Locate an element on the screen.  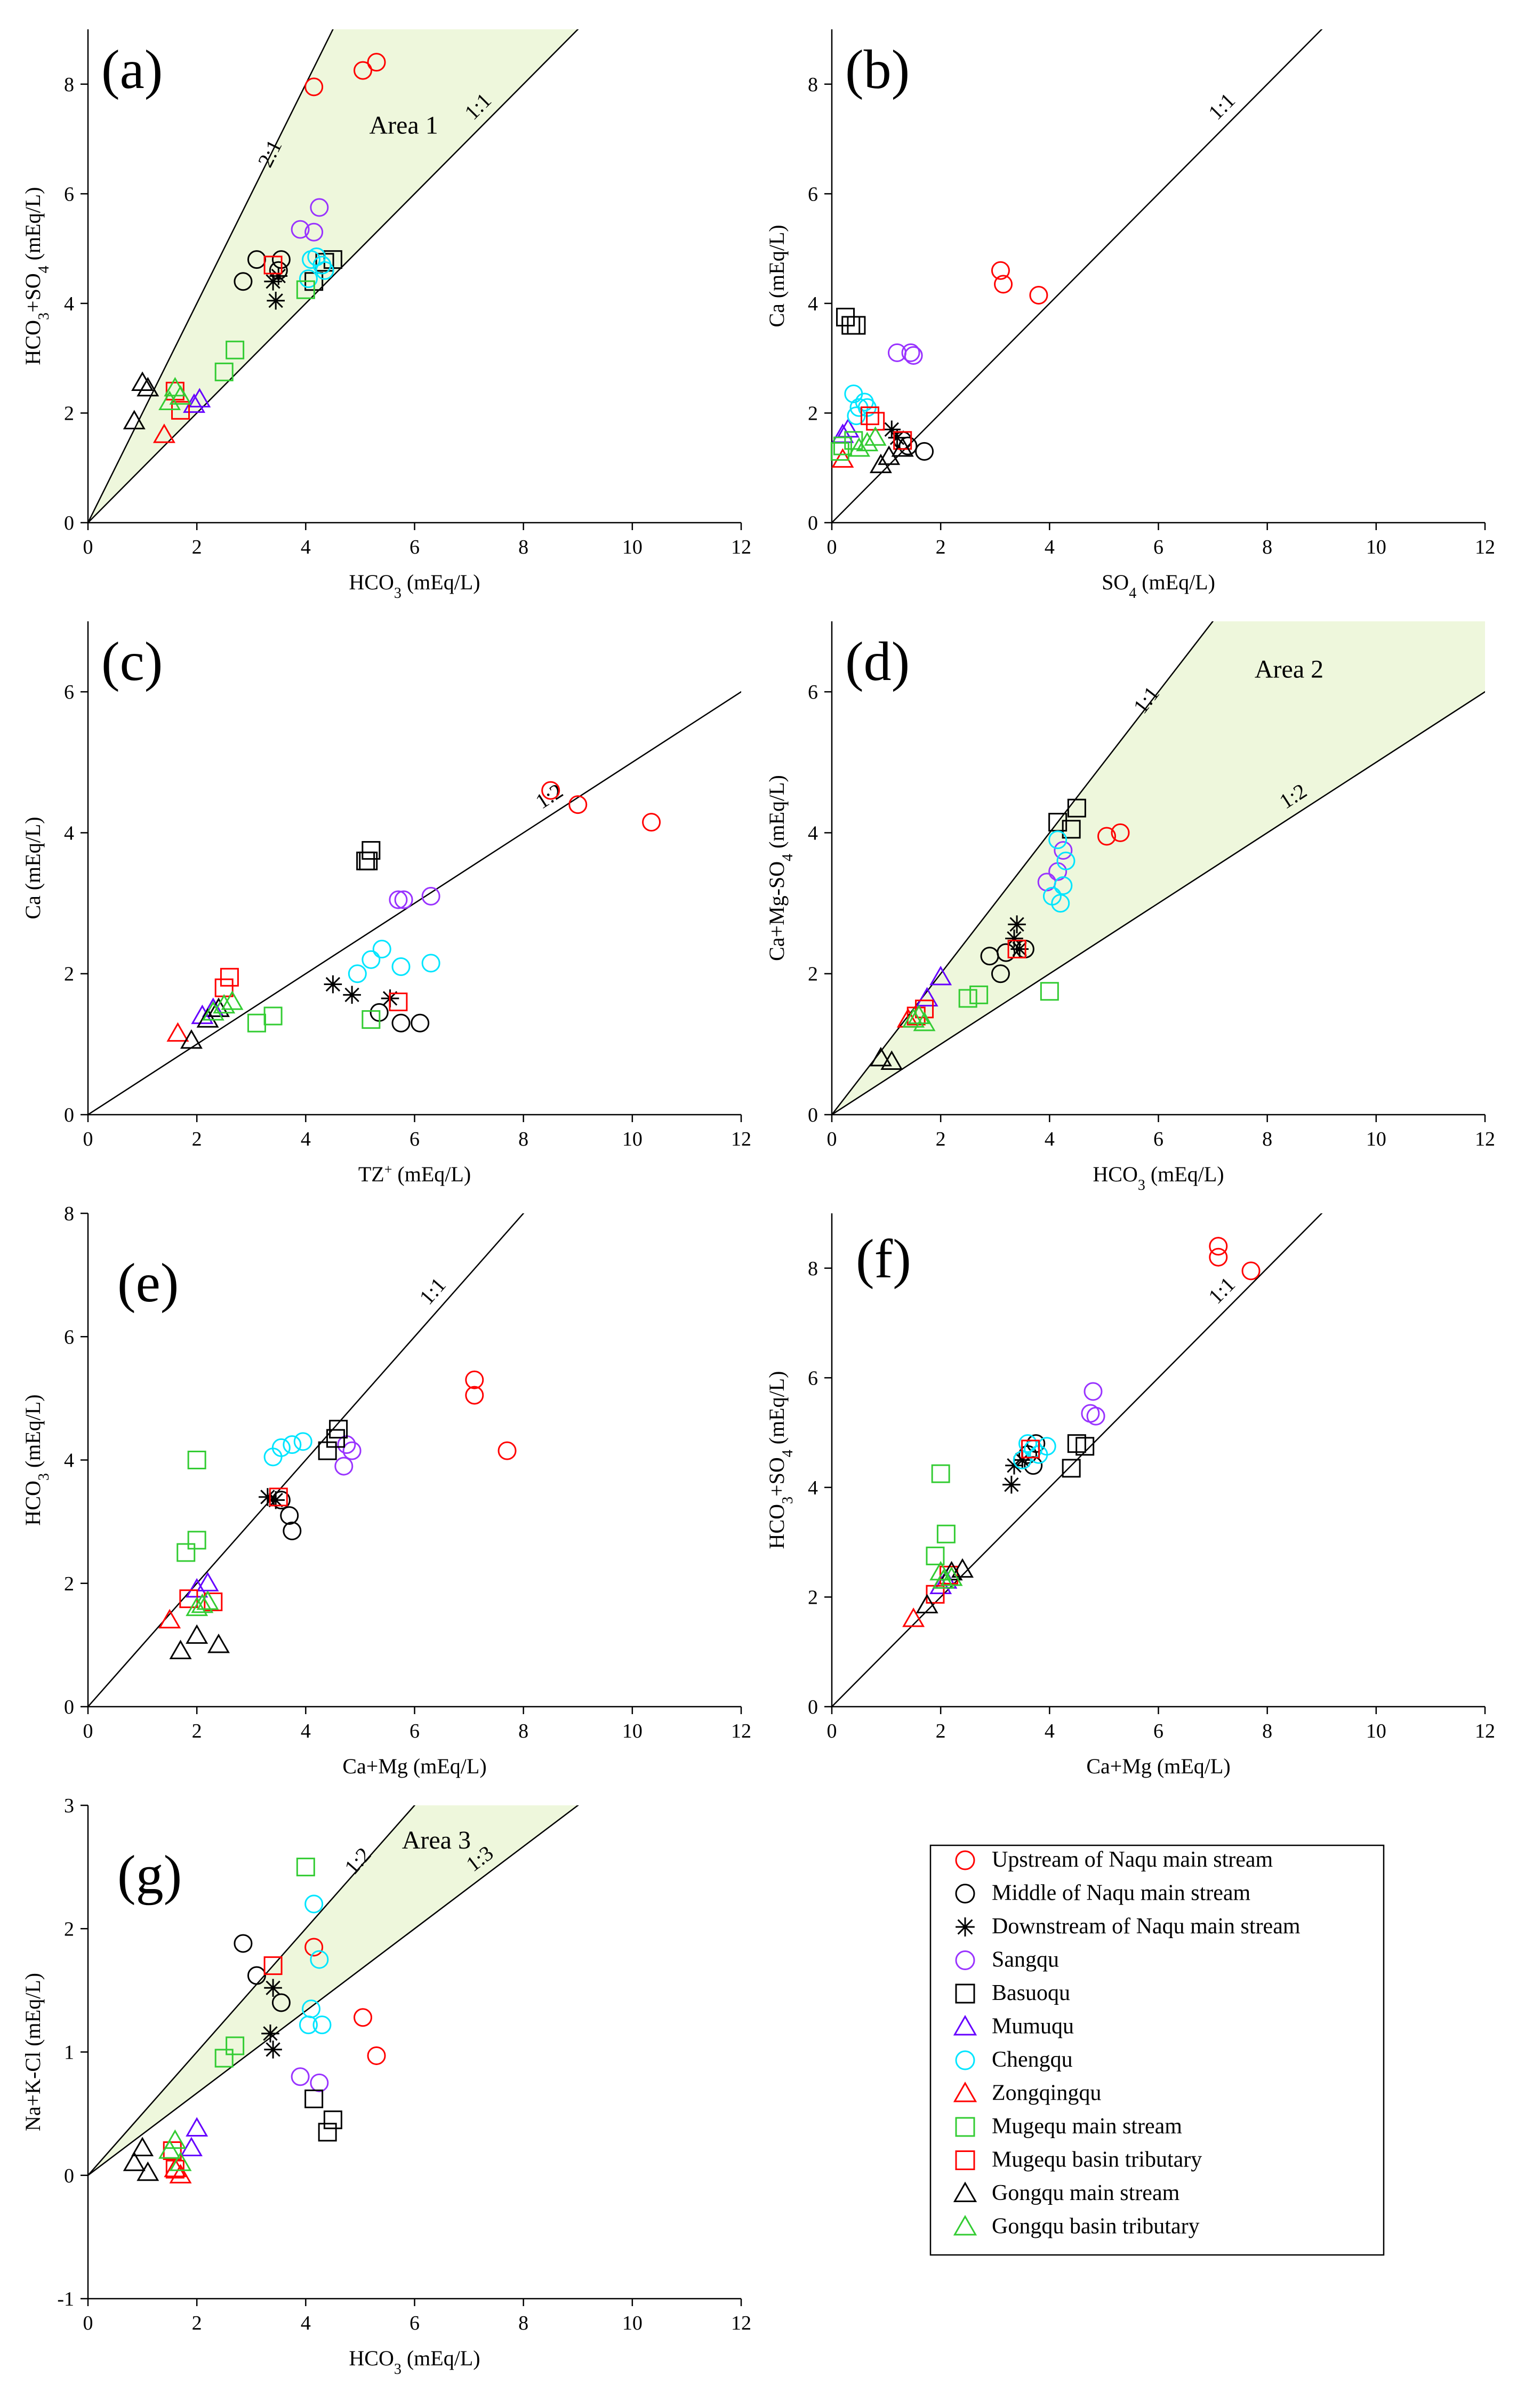
axis-frame is located at coordinates (1158, 276).